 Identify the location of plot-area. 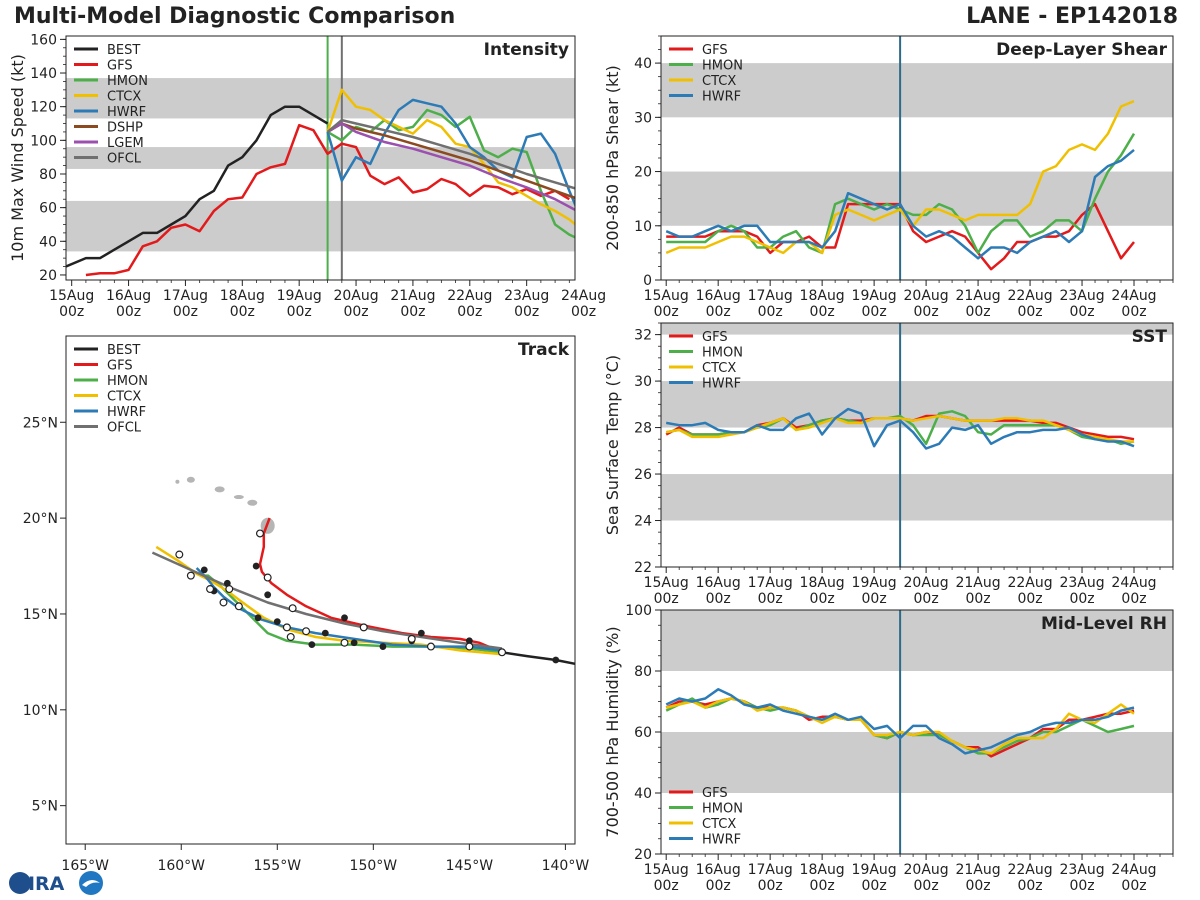
(917, 445).